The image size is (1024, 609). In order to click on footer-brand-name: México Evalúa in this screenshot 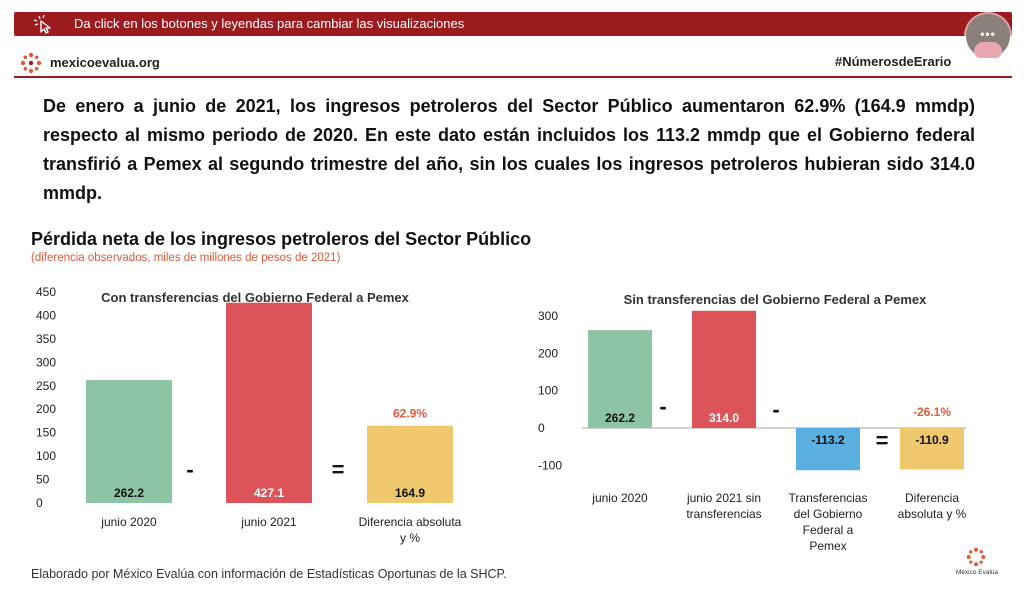, I will do `click(977, 572)`.